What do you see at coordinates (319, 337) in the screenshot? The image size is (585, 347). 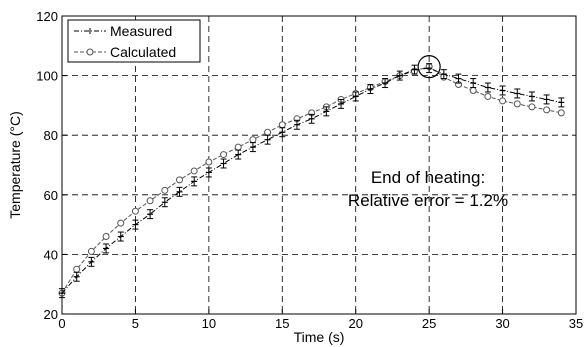 I see `x-axis-title: Time (s)` at bounding box center [319, 337].